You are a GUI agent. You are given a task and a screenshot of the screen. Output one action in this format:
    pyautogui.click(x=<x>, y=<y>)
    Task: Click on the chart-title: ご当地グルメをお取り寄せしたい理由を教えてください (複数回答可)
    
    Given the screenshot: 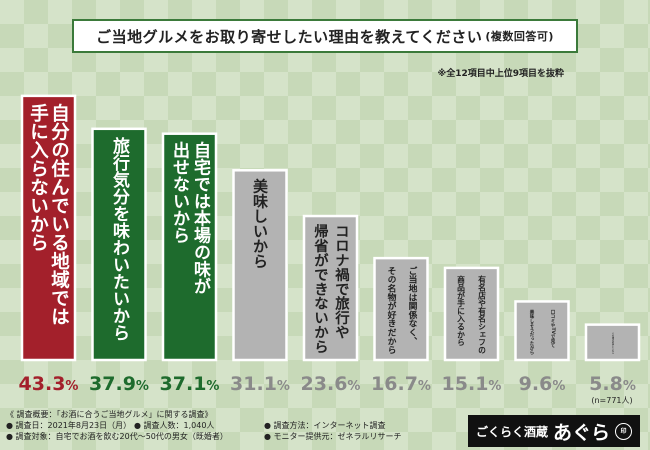 What is the action you would take?
    pyautogui.click(x=325, y=36)
    